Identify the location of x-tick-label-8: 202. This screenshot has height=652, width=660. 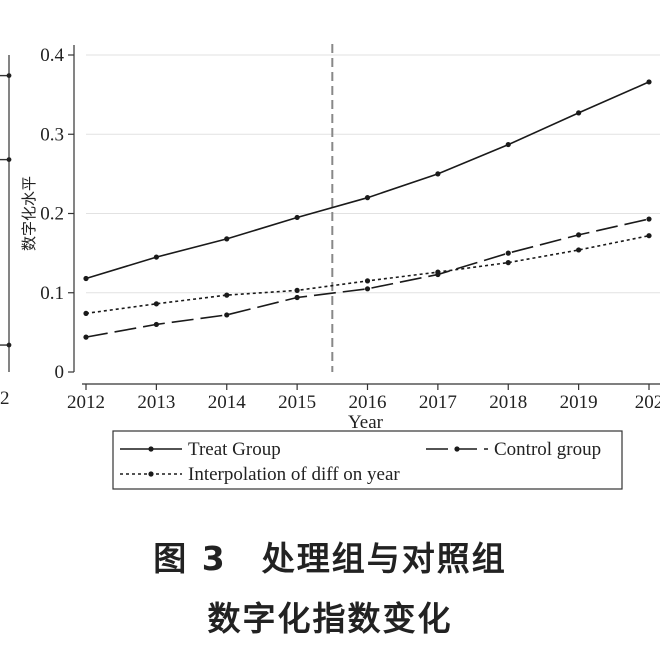
(647, 402).